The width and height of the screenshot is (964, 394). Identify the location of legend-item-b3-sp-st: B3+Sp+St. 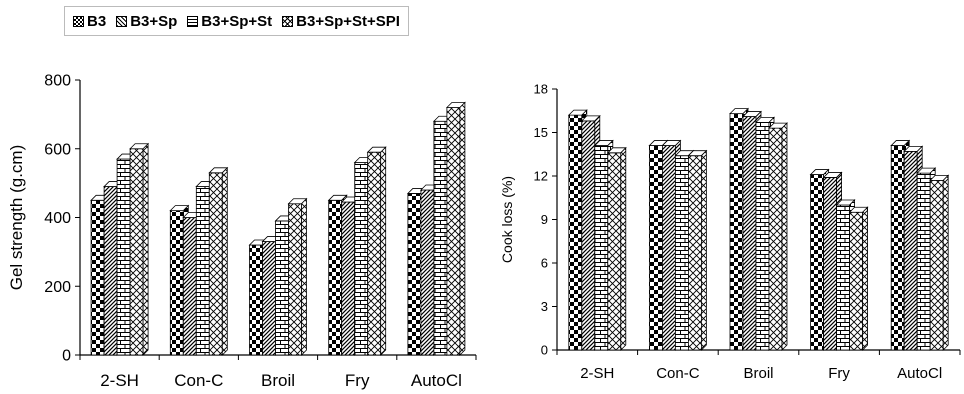
(229, 21).